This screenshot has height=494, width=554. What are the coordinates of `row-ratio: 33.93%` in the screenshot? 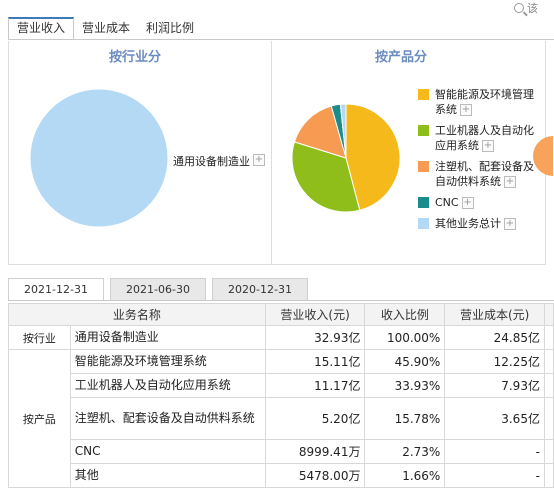 It's located at (405, 385).